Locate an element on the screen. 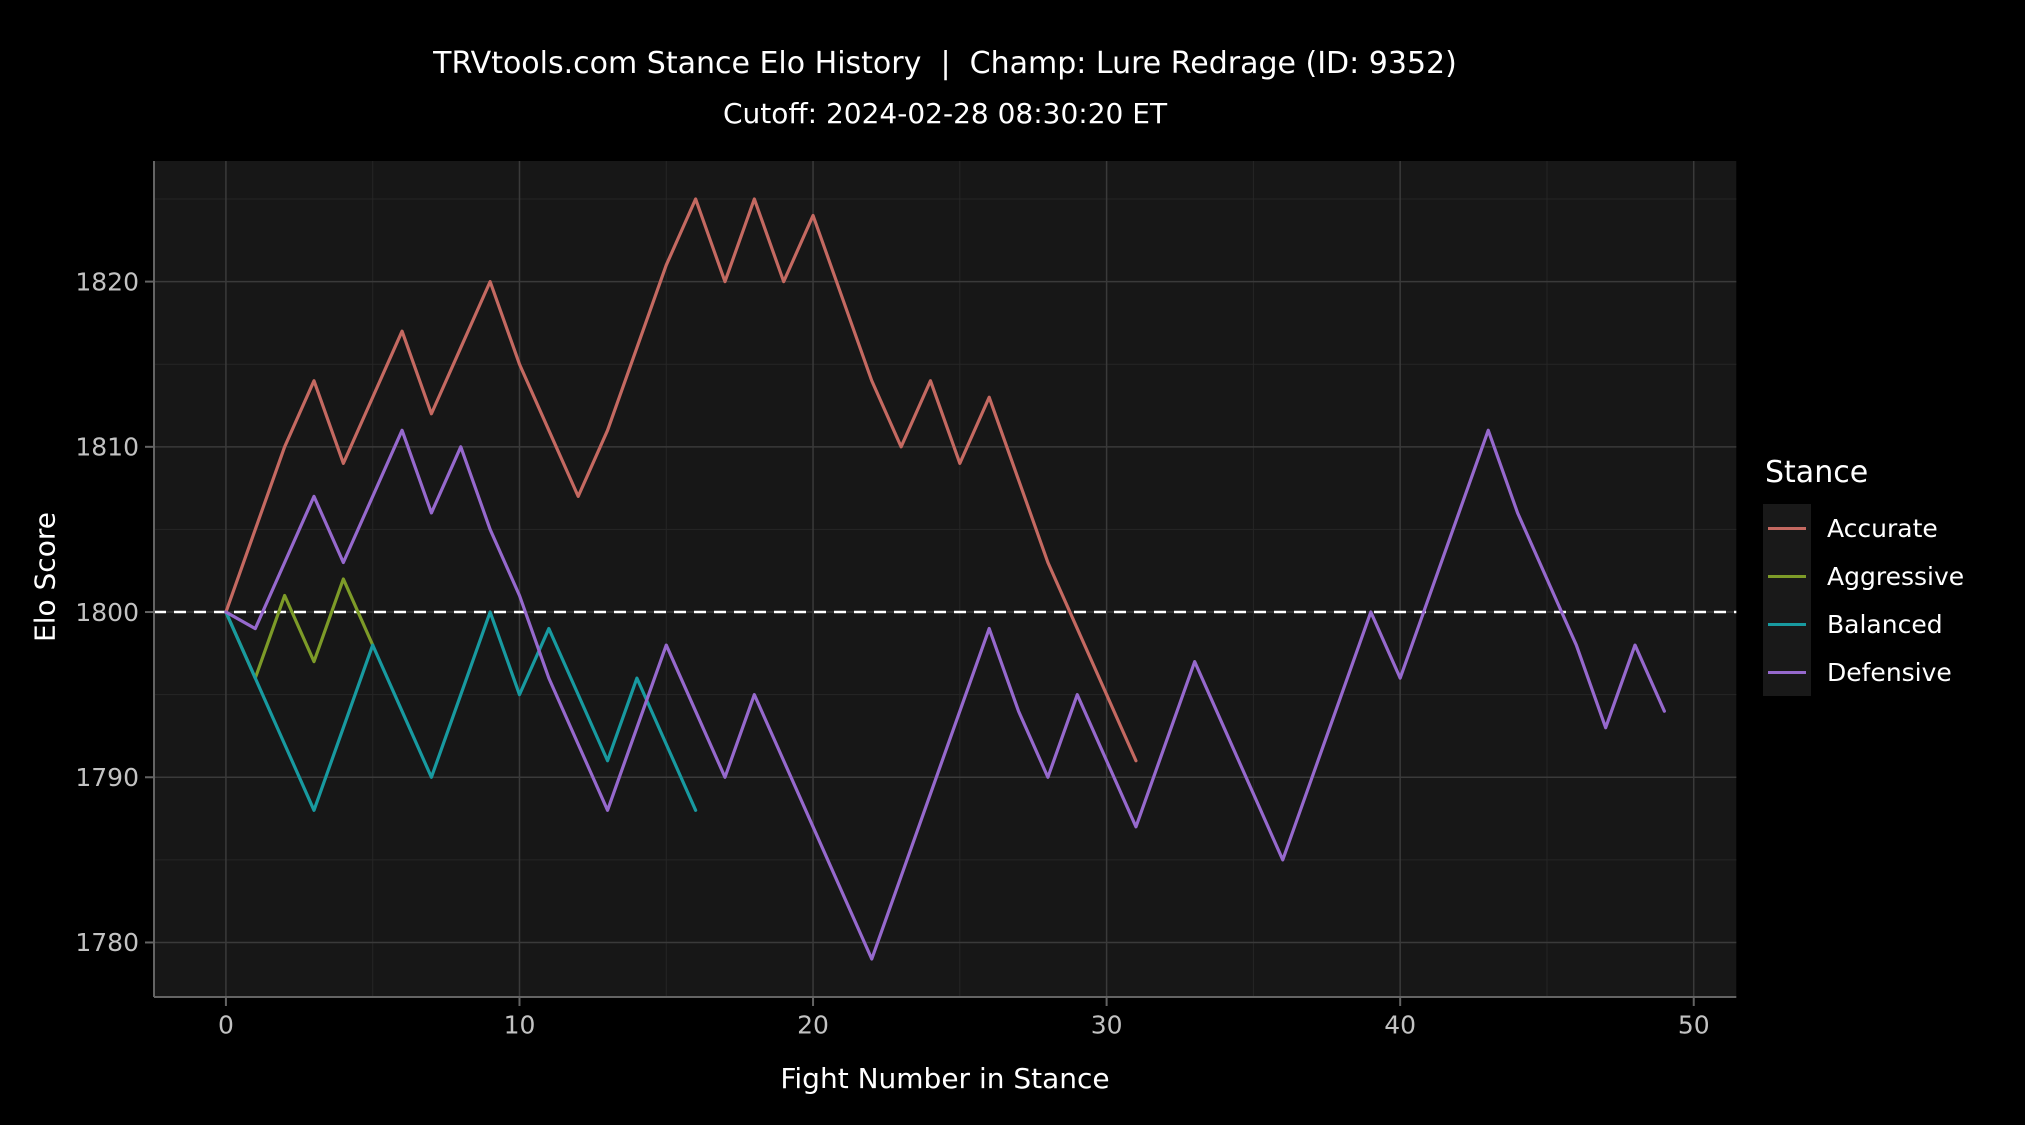 This screenshot has height=1125, width=2025. legend-item-accurate: Accurate is located at coordinates (1863, 528).